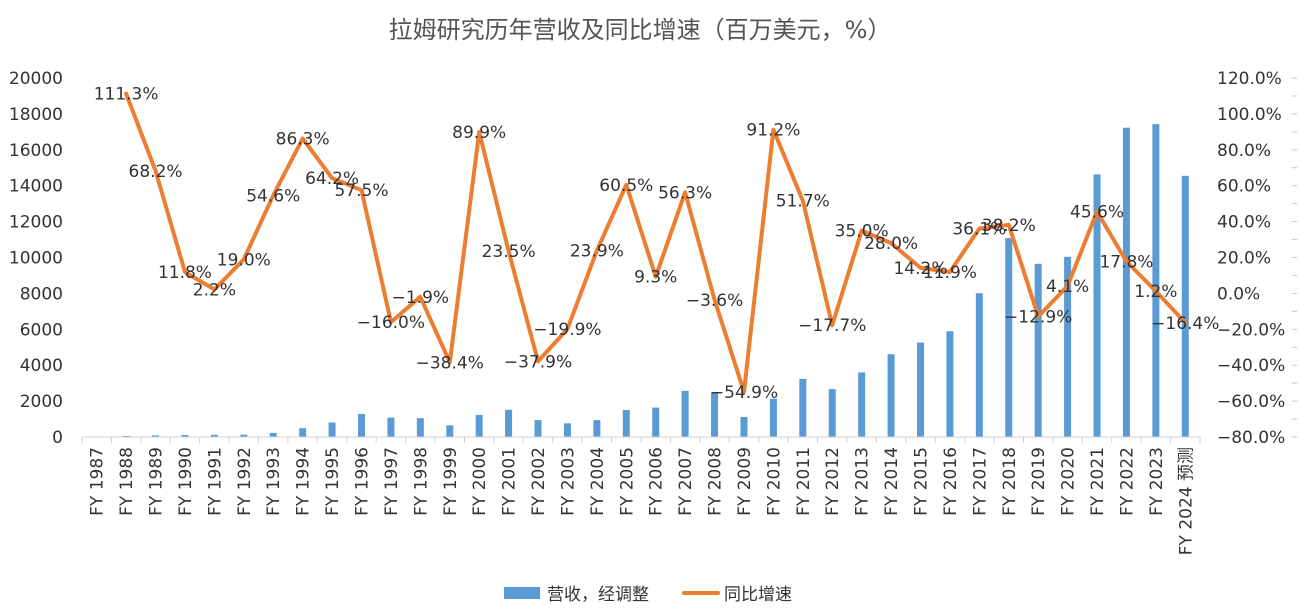 This screenshot has width=1301, height=609. I want to click on right-tick-label: 120.0%, so click(1249, 79).